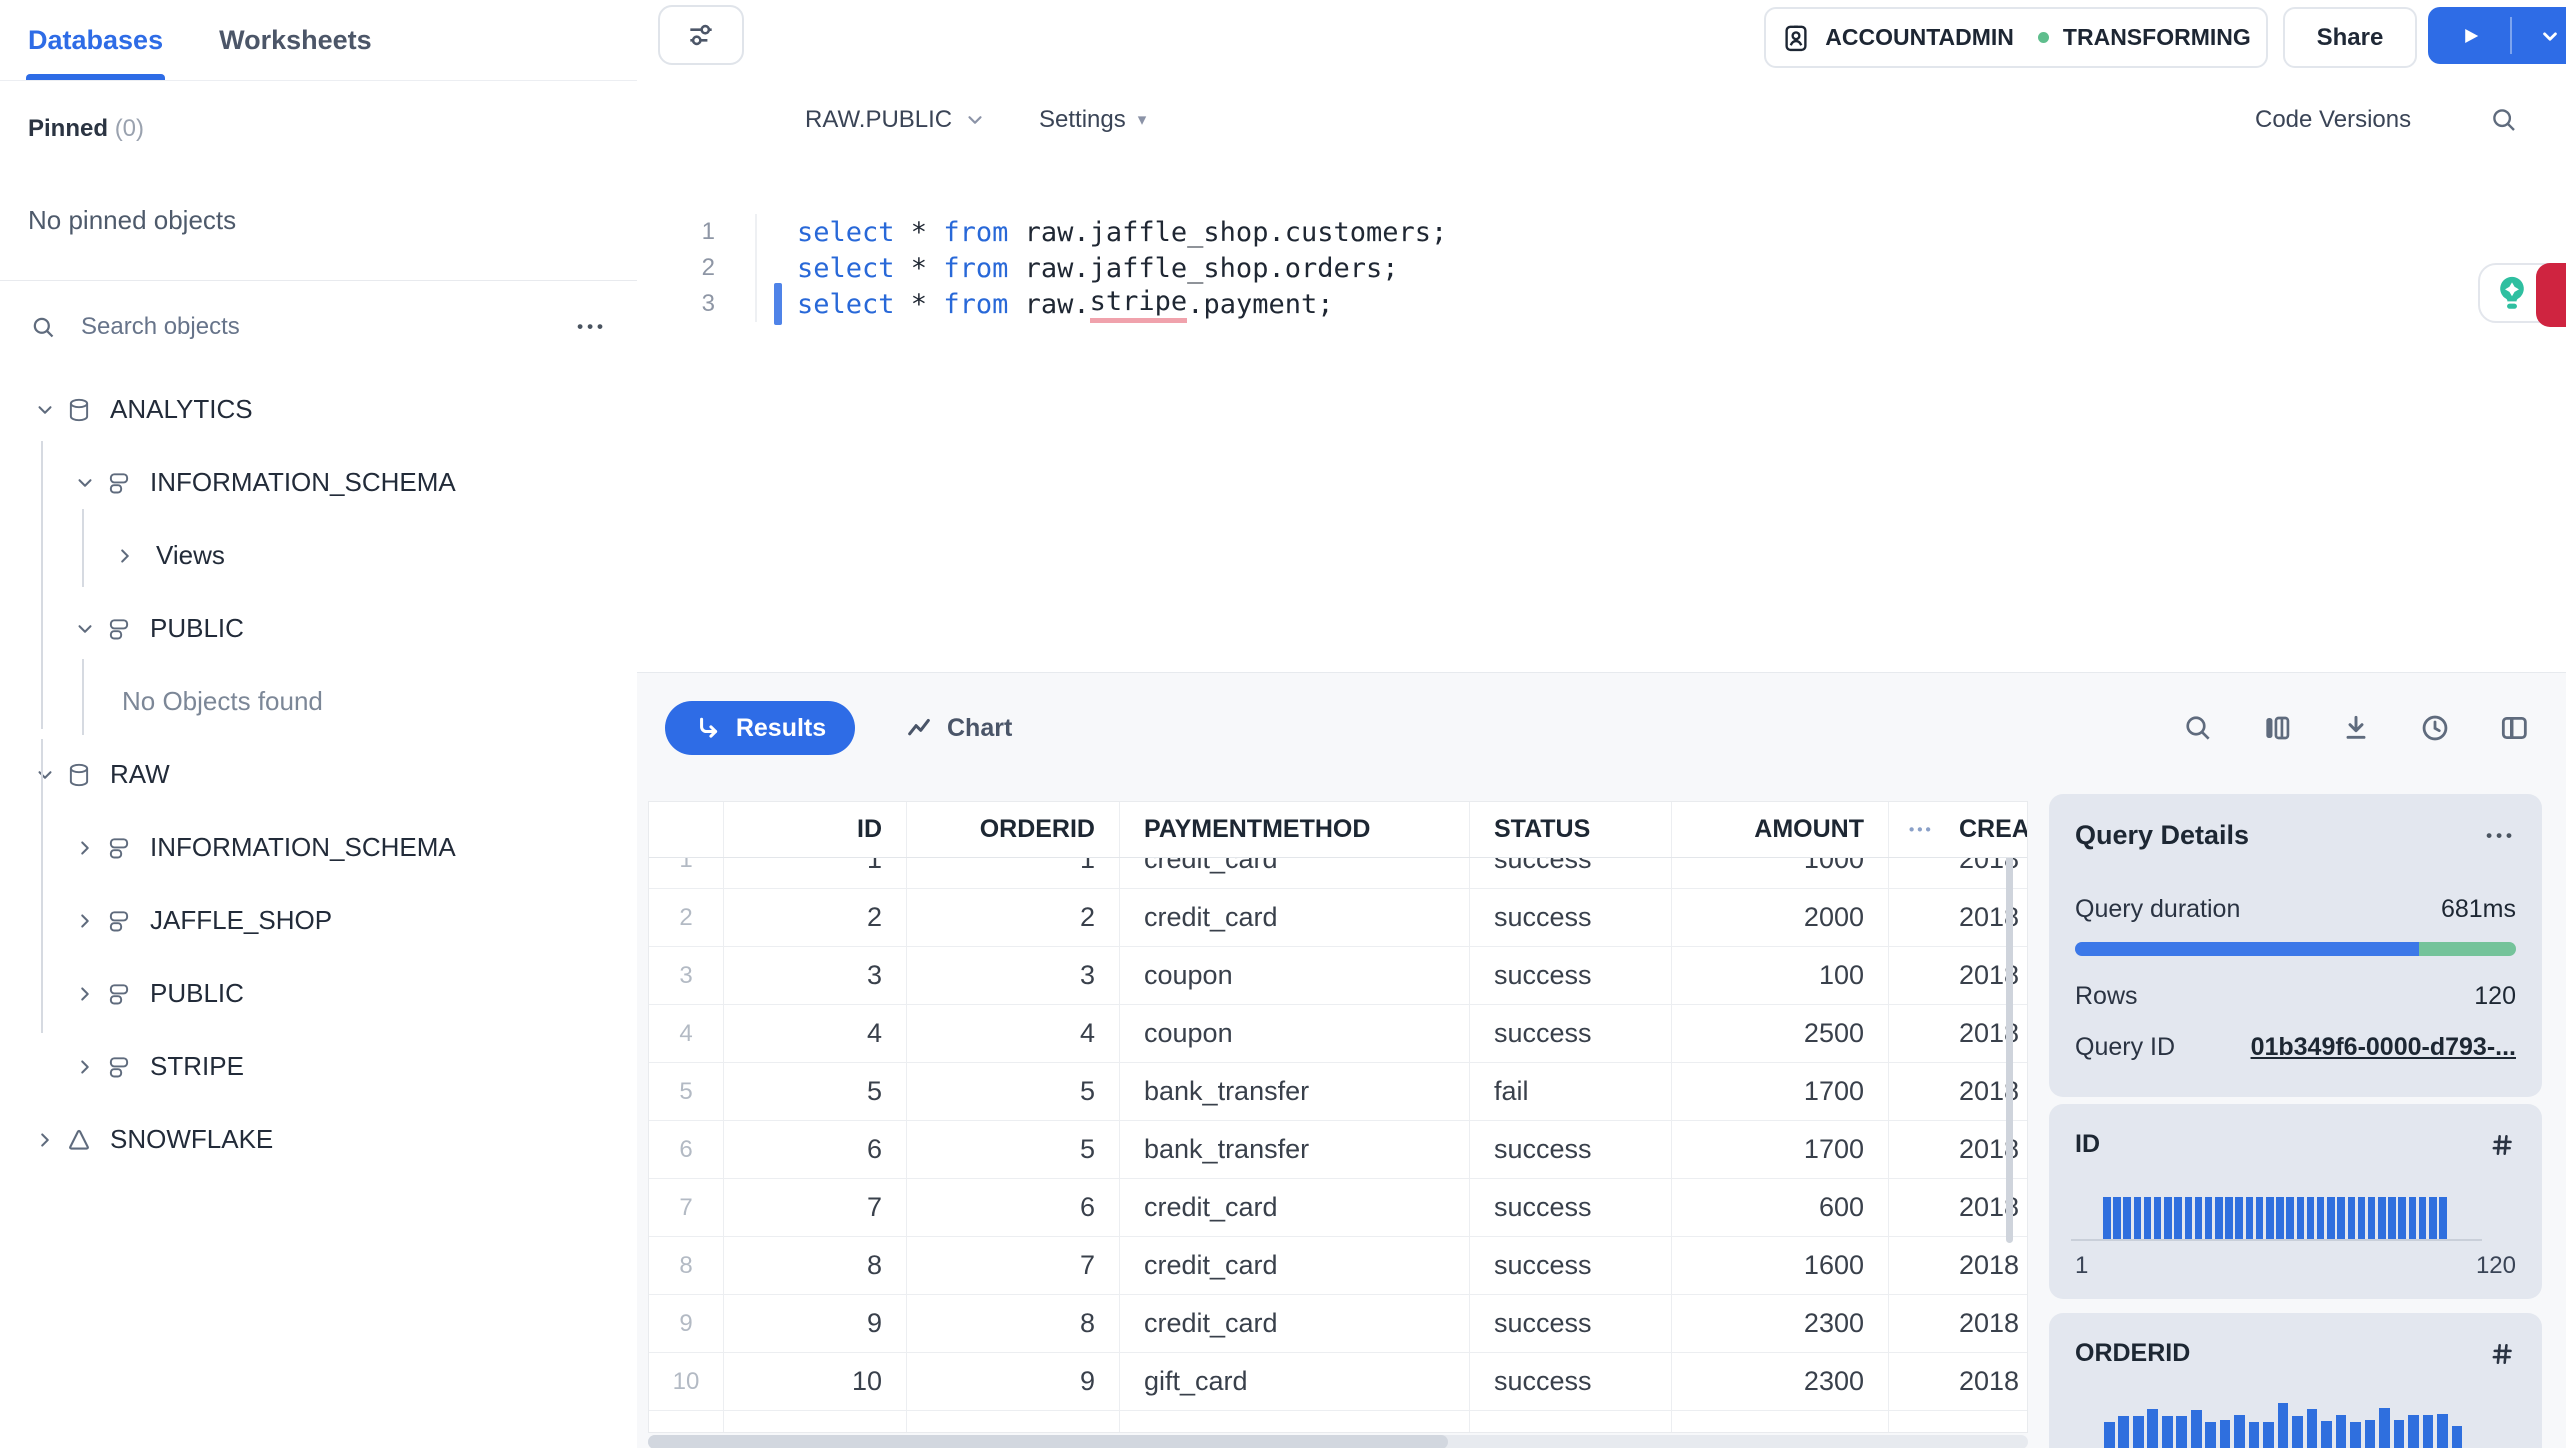  Describe the element at coordinates (1338, 1266) in the screenshot. I see `table-row: 8 8 7 credit_card success 1600 2018` at that location.